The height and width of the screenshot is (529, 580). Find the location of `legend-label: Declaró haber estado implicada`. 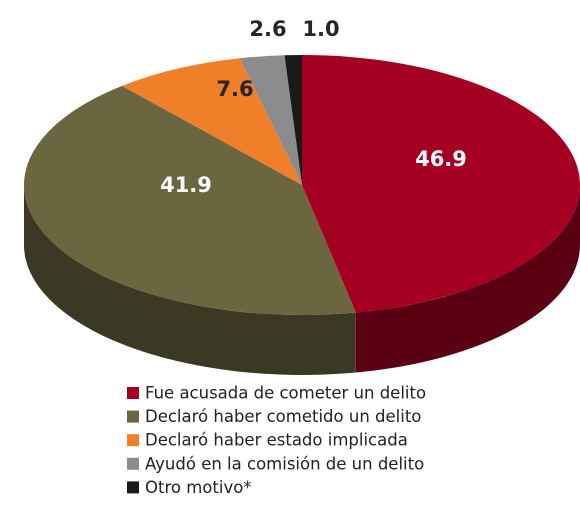

legend-label: Declaró haber estado implicada is located at coordinates (276, 440).